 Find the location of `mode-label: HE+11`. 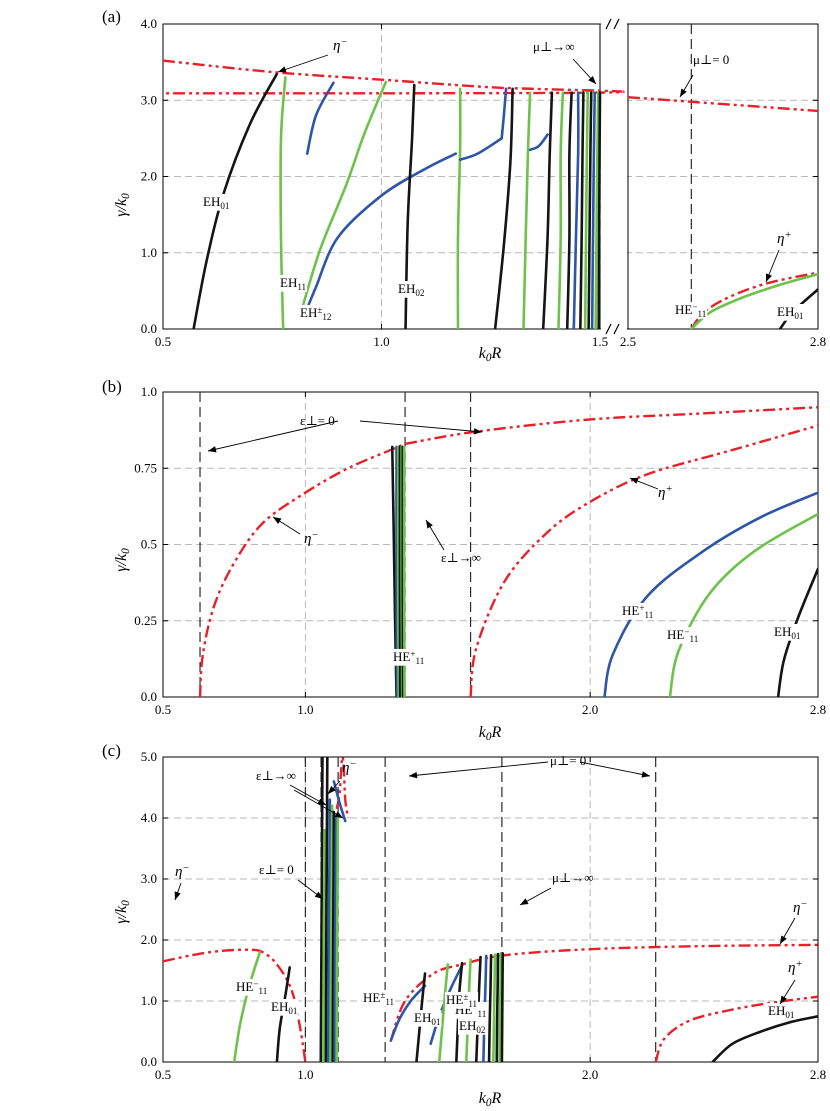

mode-label: HE+11 is located at coordinates (637, 611).